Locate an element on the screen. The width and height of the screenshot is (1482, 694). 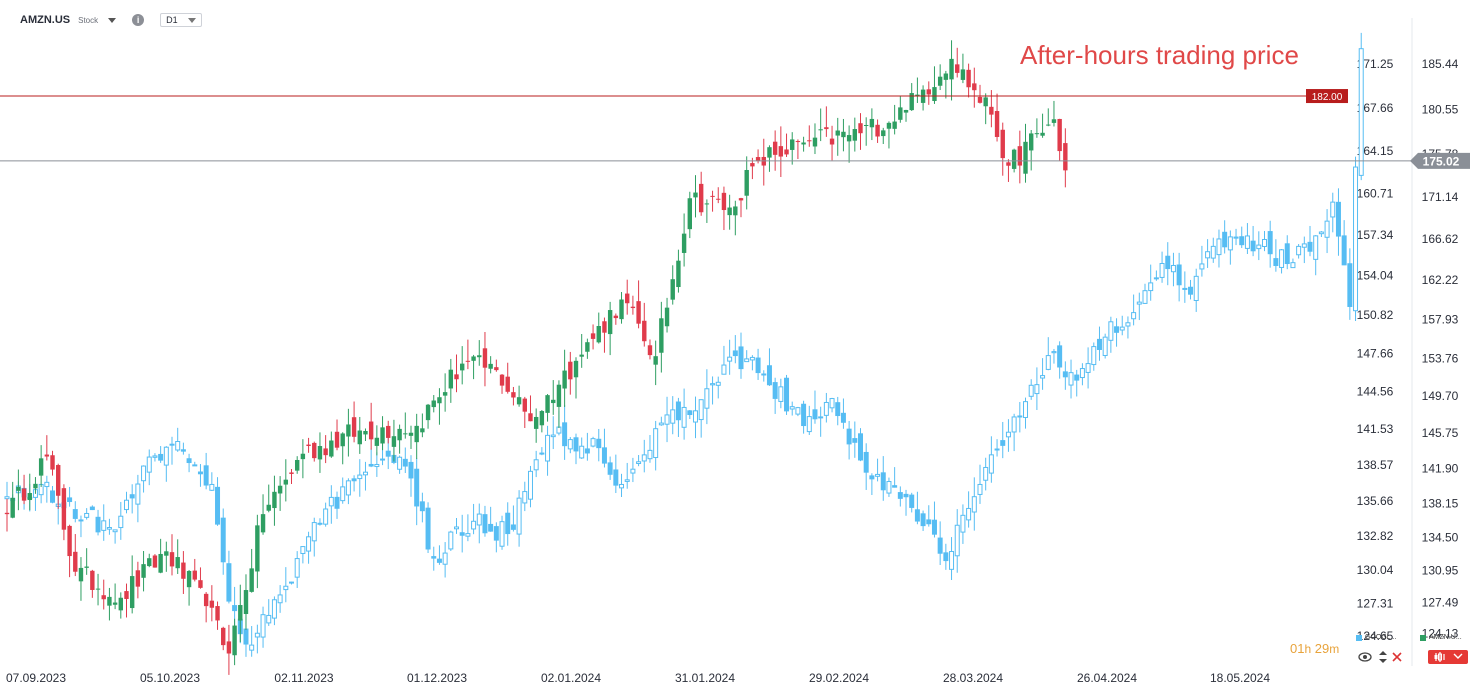
visibility-toggle is located at coordinates (1365, 657).